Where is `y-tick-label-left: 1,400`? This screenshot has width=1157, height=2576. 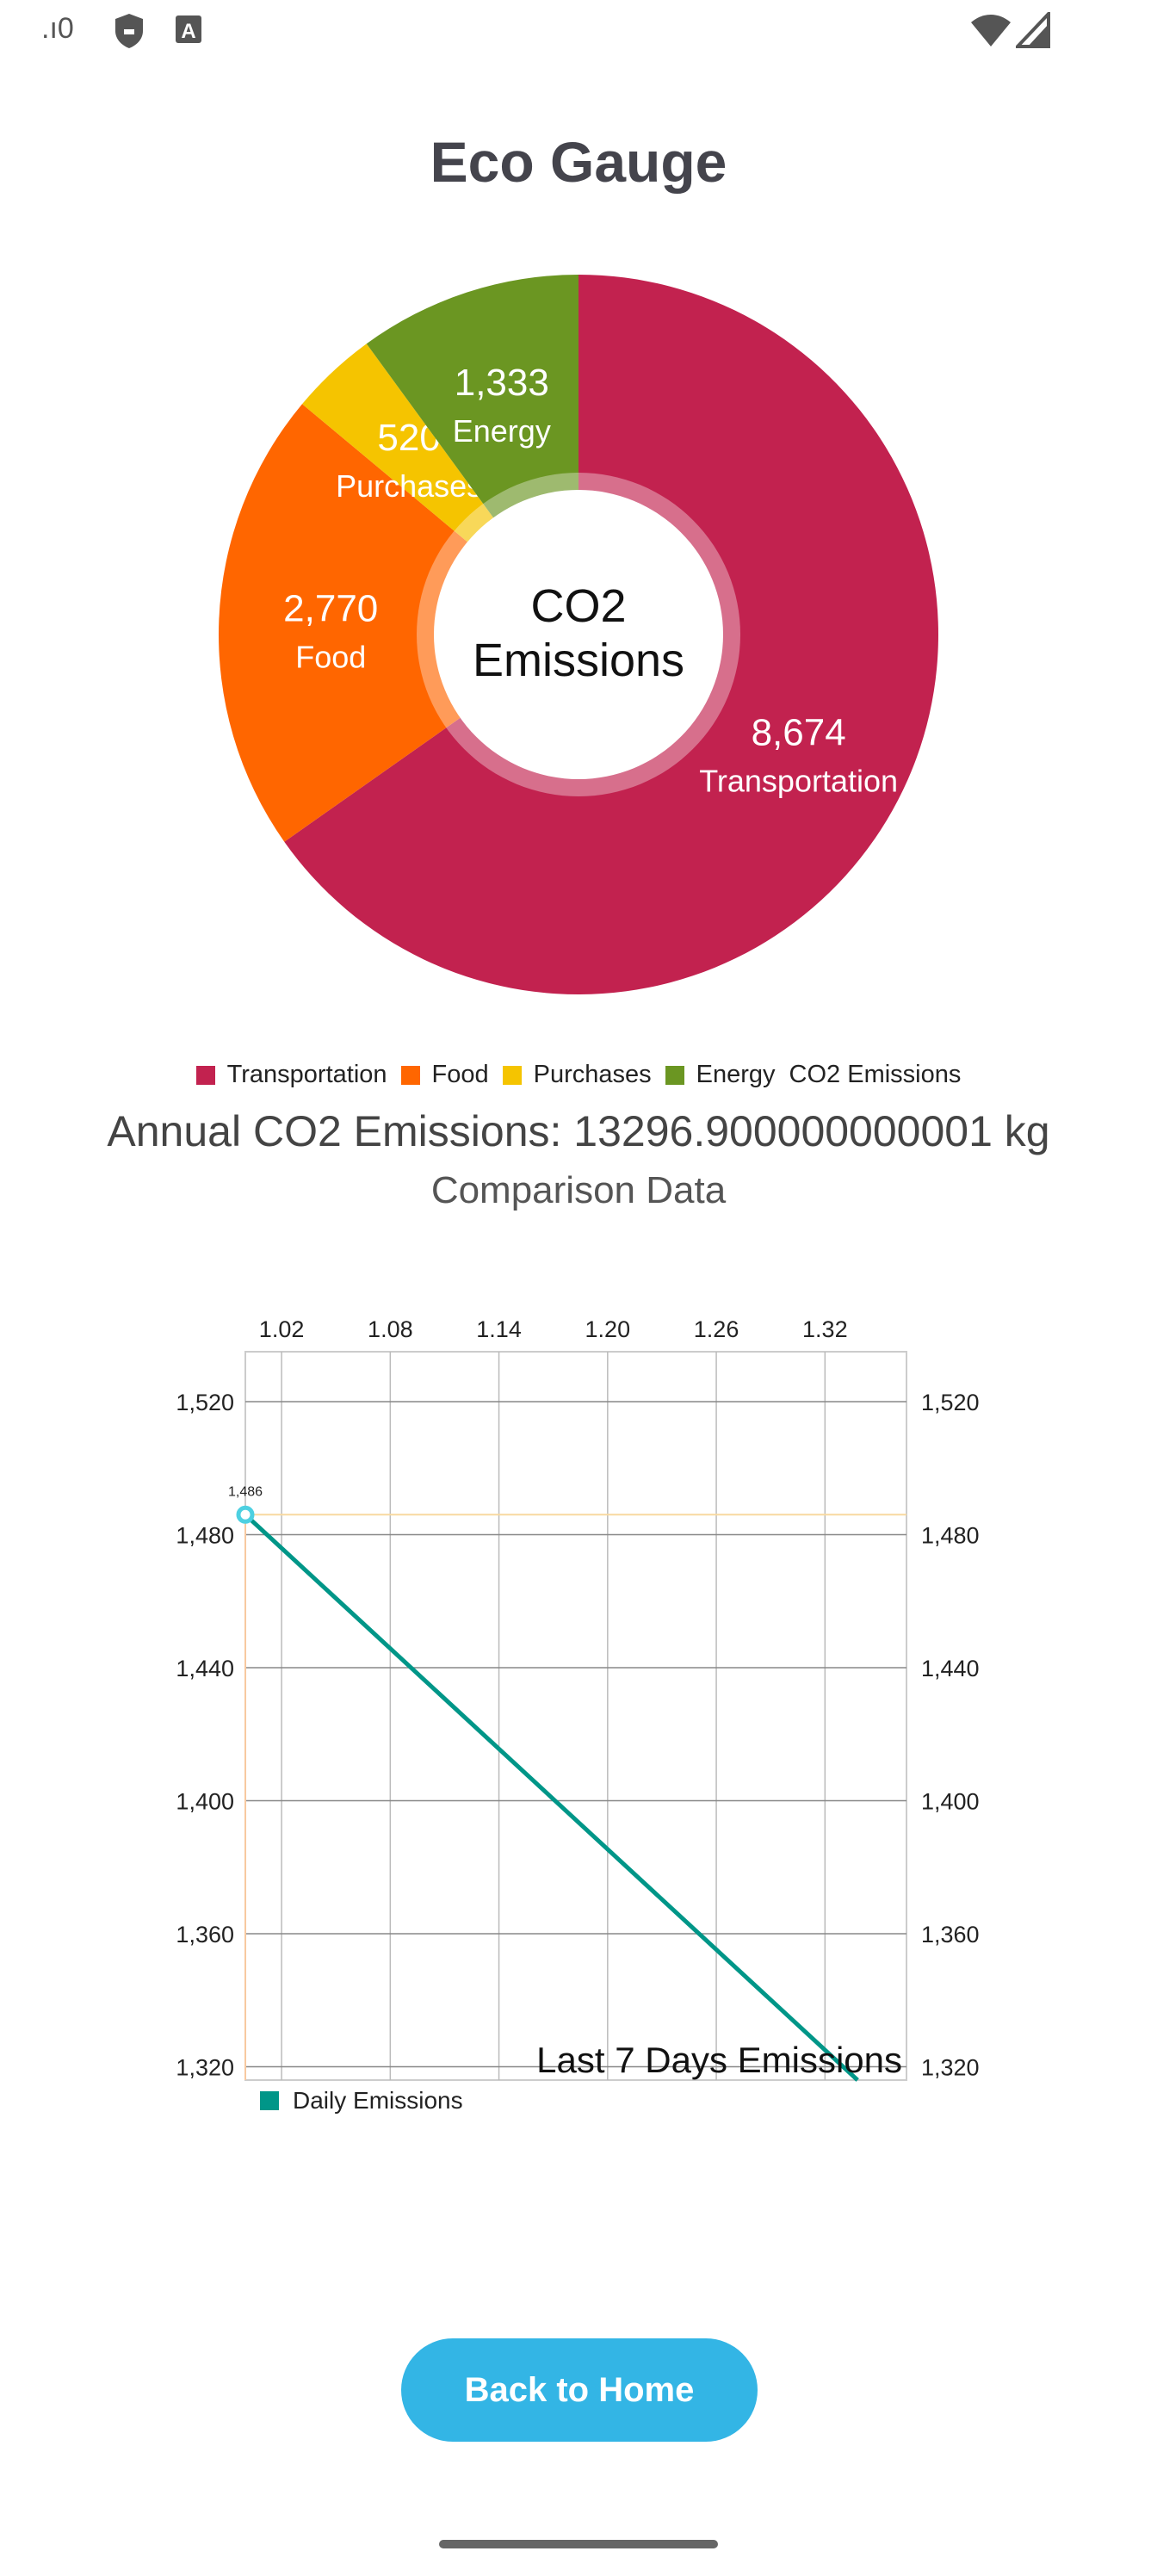 y-tick-label-left: 1,400 is located at coordinates (205, 1802).